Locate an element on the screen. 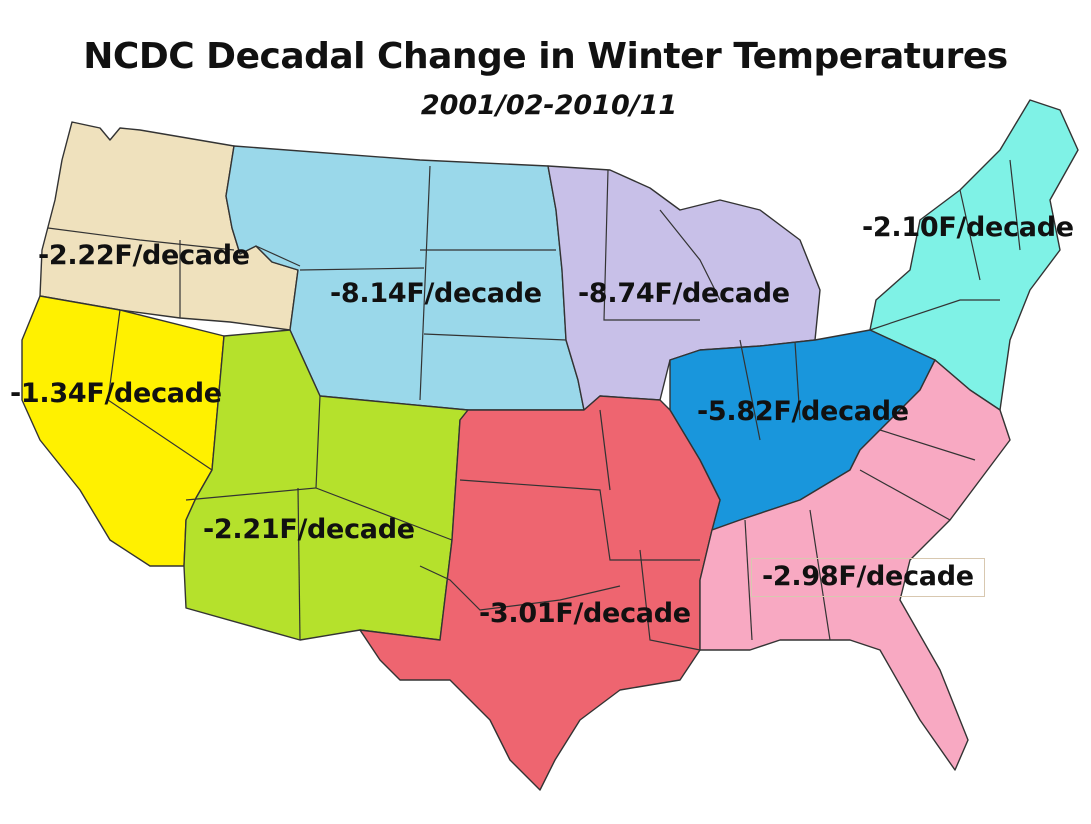  label-southeast: -2.98F/decade is located at coordinates (868, 577).